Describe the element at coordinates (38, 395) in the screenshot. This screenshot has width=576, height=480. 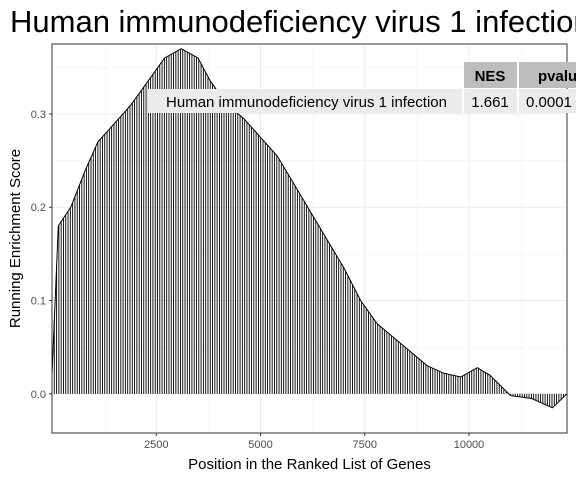
I see `y-tick-label: 0.0` at that location.